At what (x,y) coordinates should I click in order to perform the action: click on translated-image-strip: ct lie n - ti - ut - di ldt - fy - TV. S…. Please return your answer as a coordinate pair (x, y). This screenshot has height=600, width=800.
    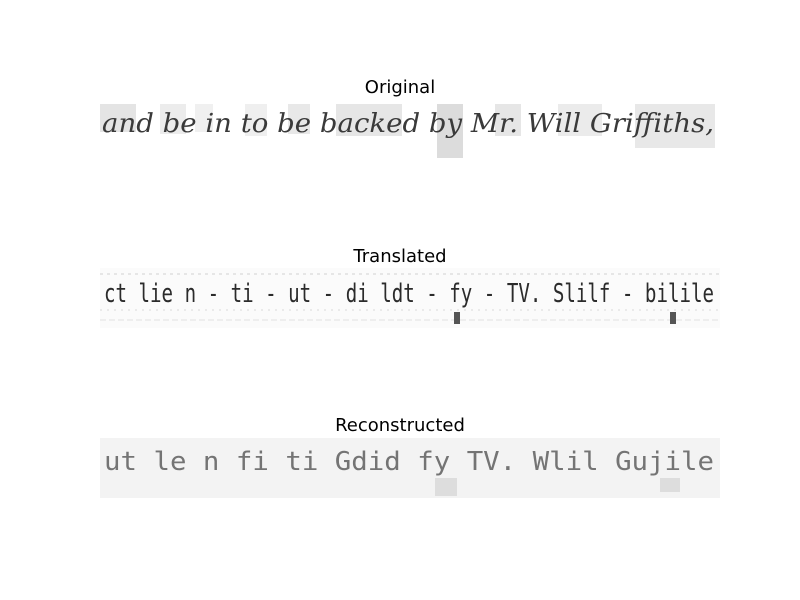
    Looking at the image, I should click on (410, 298).